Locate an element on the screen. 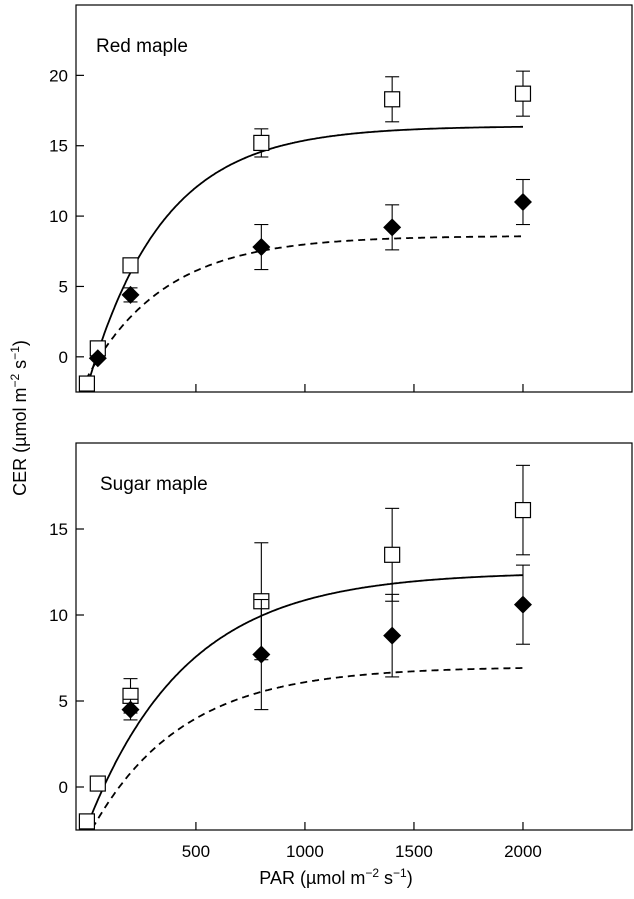 The height and width of the screenshot is (899, 634). panel-title: Sugar maple is located at coordinates (154, 484).